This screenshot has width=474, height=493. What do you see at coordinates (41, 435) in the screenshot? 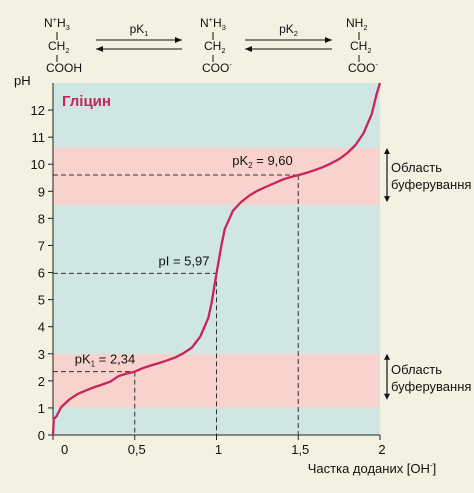
I see `y-tick-label: 0` at bounding box center [41, 435].